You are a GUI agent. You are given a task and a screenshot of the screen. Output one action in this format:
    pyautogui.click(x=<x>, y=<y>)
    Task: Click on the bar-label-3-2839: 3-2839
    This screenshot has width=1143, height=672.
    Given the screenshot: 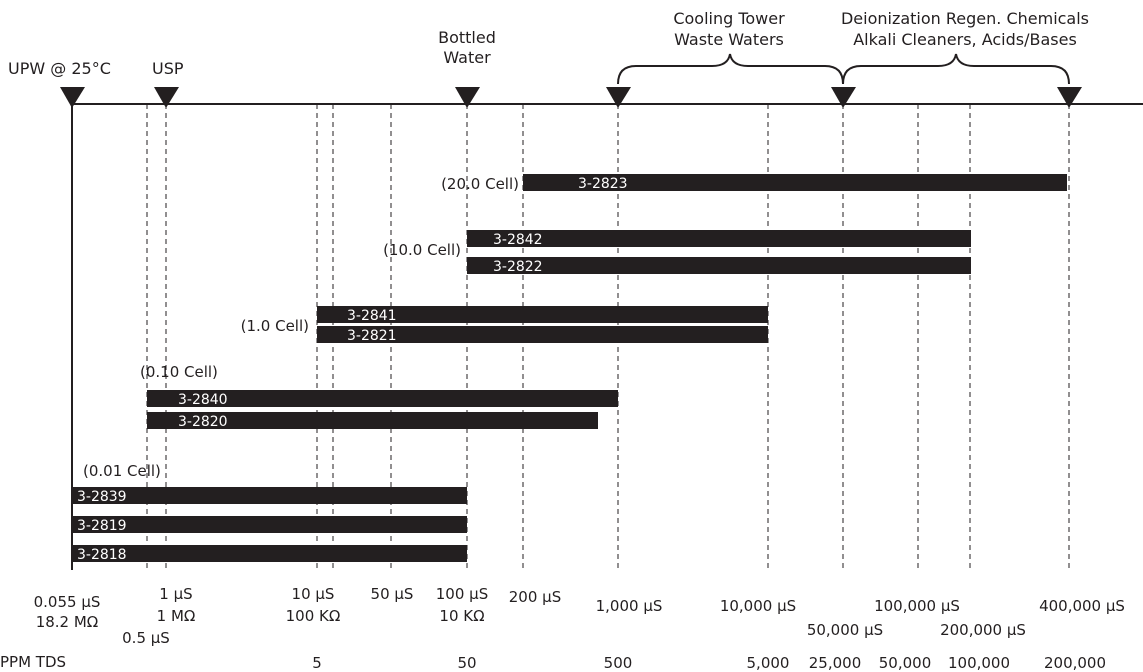 What is the action you would take?
    pyautogui.click(x=102, y=497)
    